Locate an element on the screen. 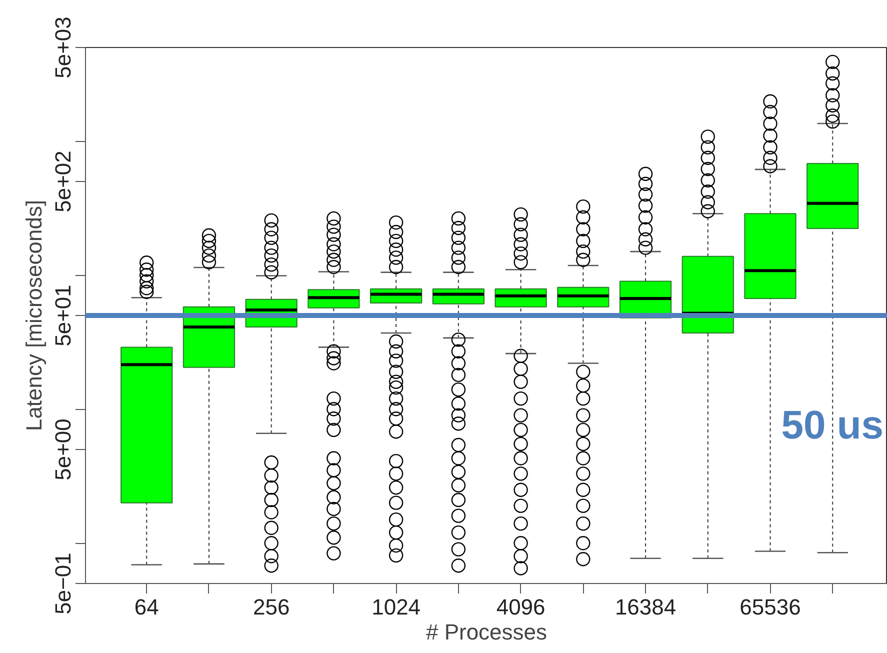  x-tick-label: 64 is located at coordinates (146, 607).